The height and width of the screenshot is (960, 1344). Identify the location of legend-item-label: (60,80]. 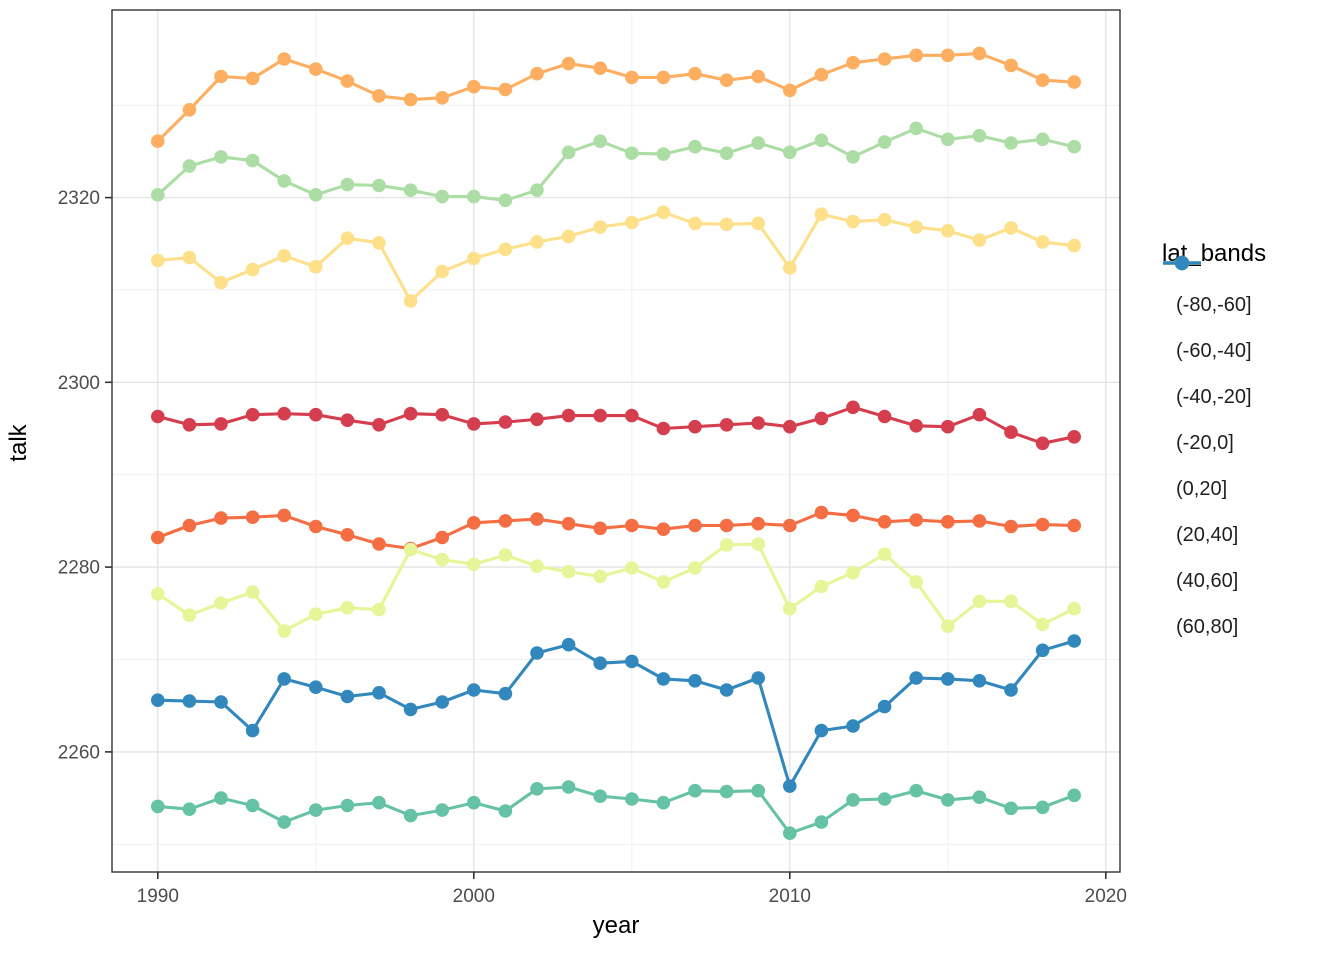
(1207, 626).